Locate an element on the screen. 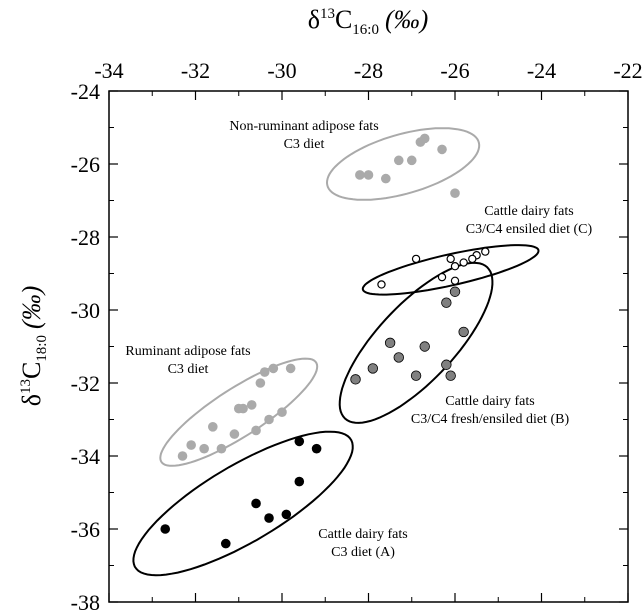  x-tick-labels: -34 -32 -30 -28 -26 -24 -22 is located at coordinates (368, 70).